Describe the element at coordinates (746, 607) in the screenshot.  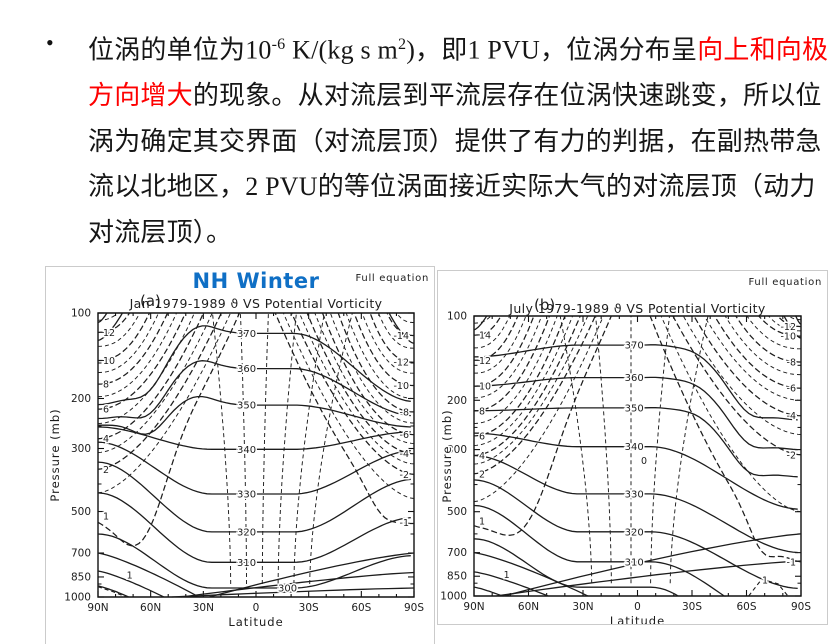
I see `x-tick-label: 60S` at that location.